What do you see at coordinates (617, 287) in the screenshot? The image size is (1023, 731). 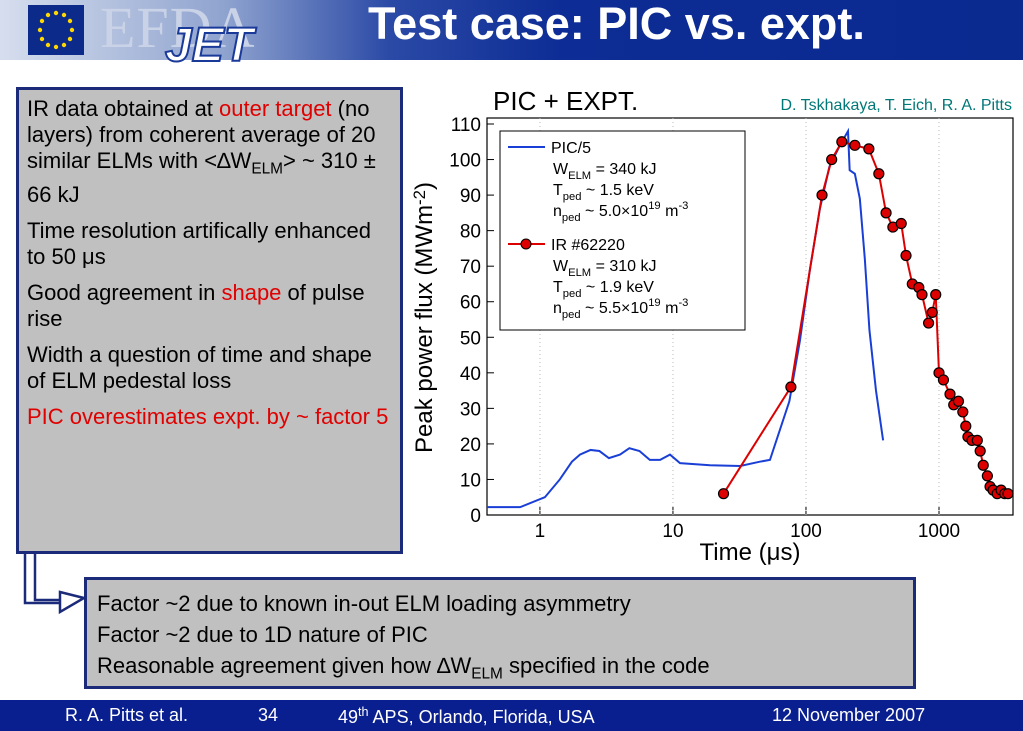 I see `text-run: ~ 1.9 keV` at bounding box center [617, 287].